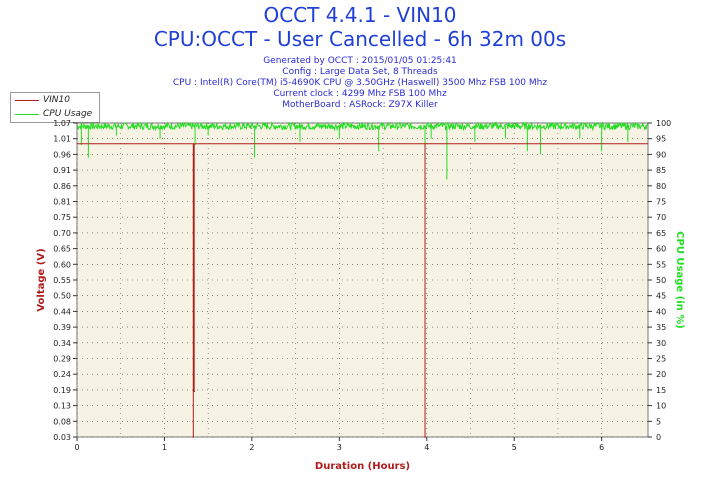 This screenshot has height=480, width=720. Describe the element at coordinates (68, 114) in the screenshot. I see `legend-label-cpu-usage: CPU Usage` at that location.